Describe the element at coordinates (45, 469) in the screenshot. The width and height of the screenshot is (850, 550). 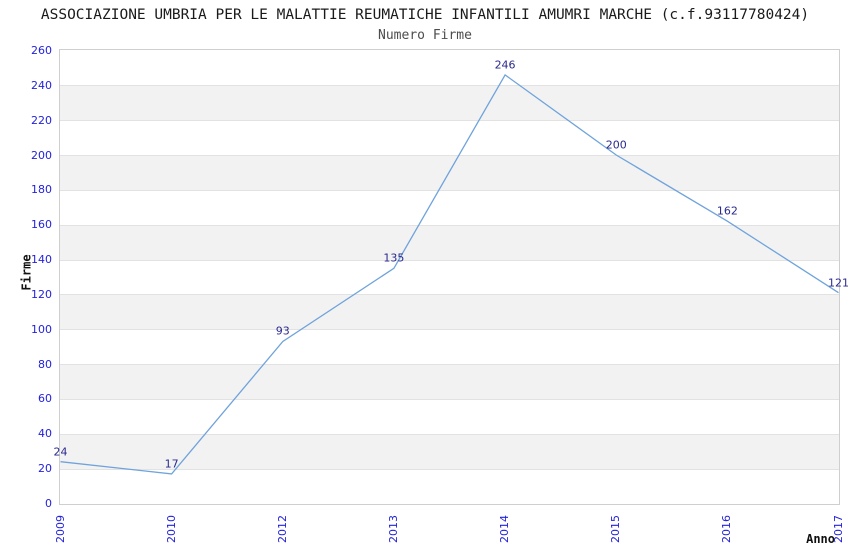
I see `y-tick-label: 20` at that location.